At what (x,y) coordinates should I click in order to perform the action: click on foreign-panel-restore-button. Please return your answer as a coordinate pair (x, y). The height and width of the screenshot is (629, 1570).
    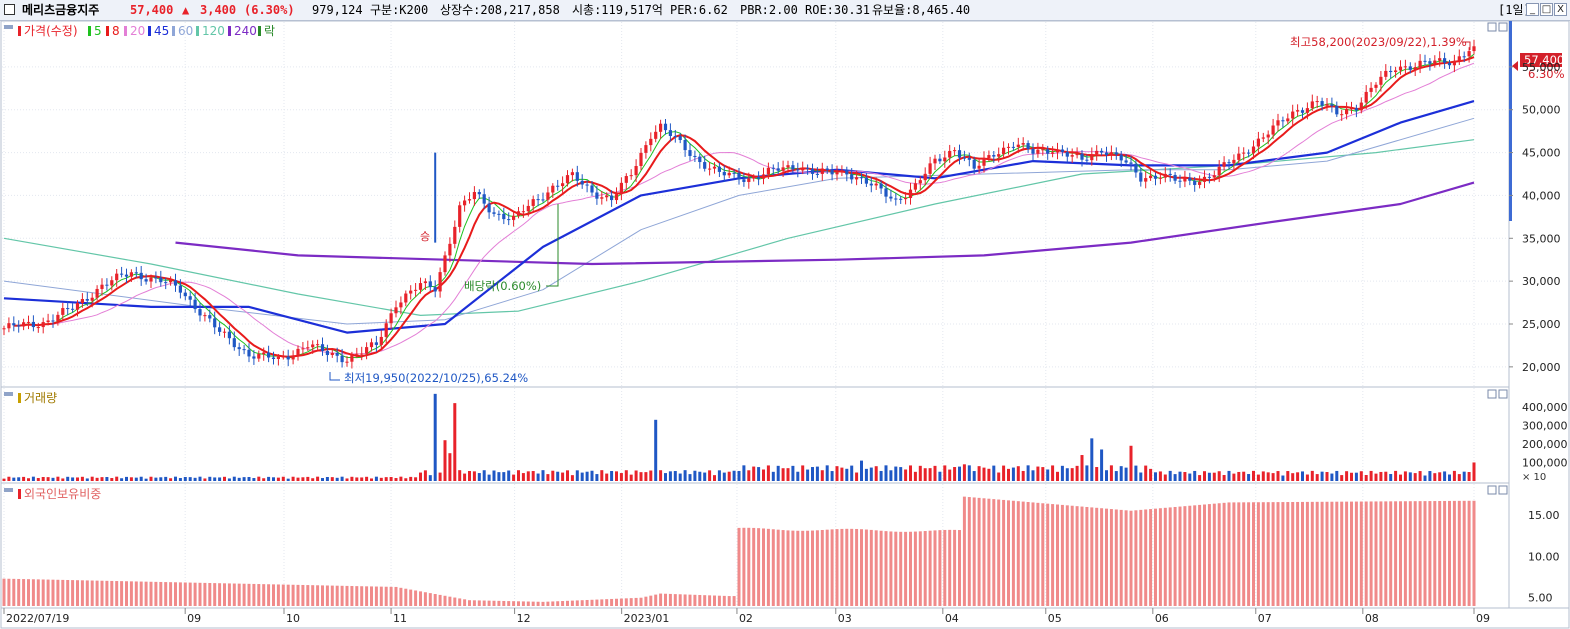
    Looking at the image, I should click on (1492, 490).